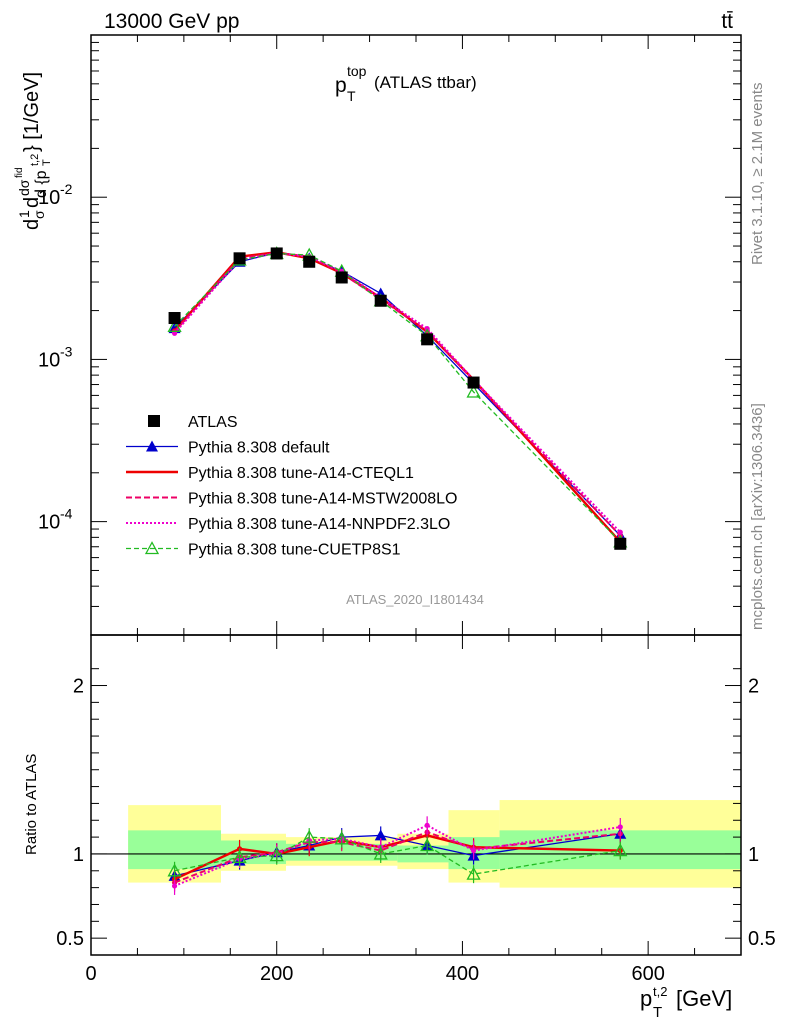 This screenshot has height=1029, width=786. What do you see at coordinates (24, 187) in the screenshot?
I see `svg-text: dσ` at bounding box center [24, 187].